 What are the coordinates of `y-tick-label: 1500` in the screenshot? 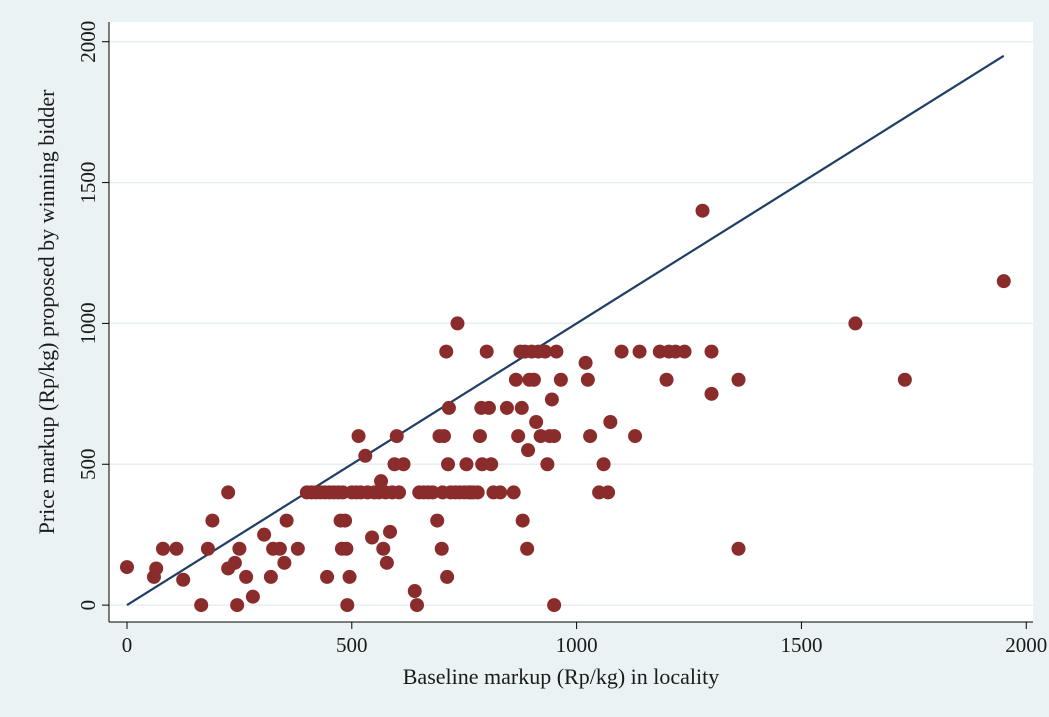 It's located at (88, 183).